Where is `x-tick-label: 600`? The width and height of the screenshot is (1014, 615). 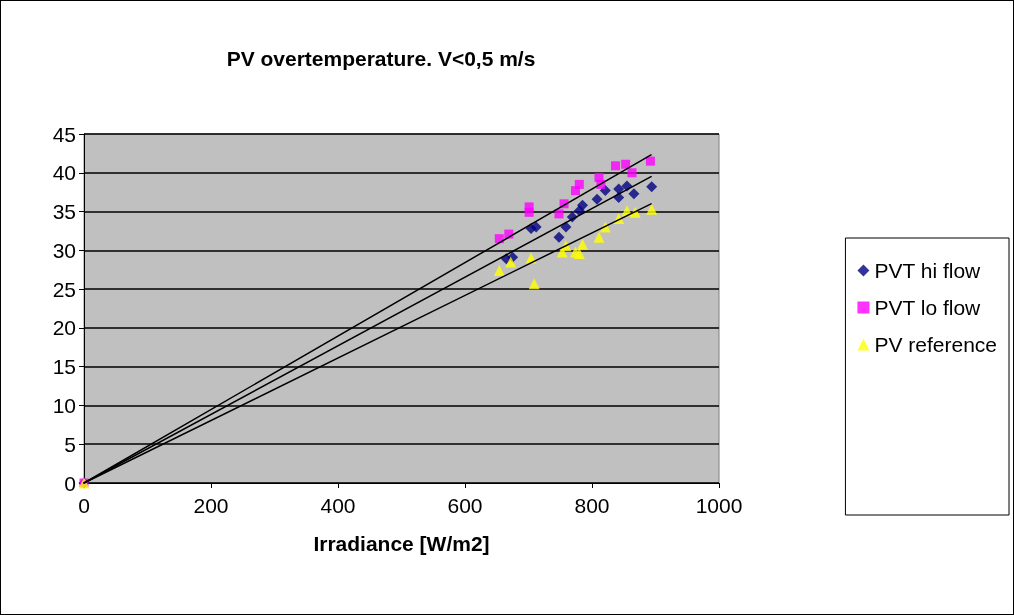 x-tick-label: 600 is located at coordinates (465, 505).